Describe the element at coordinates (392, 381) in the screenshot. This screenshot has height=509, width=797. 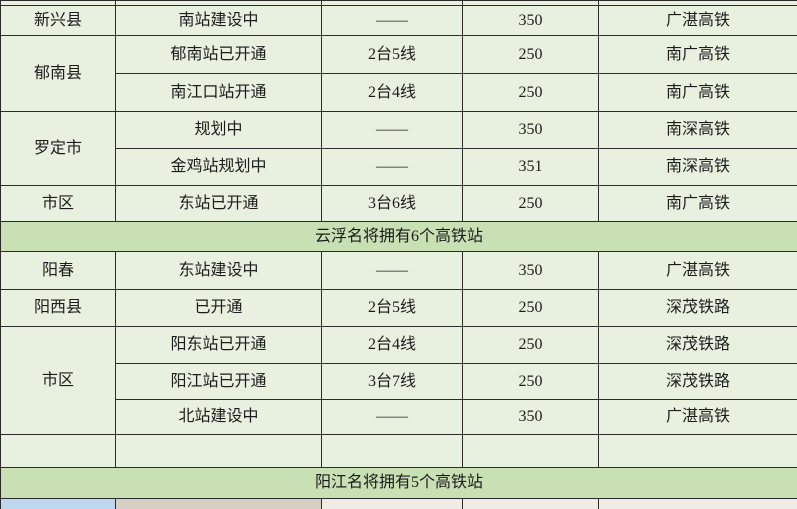
I see `platforms-cell: 3台7线` at that location.